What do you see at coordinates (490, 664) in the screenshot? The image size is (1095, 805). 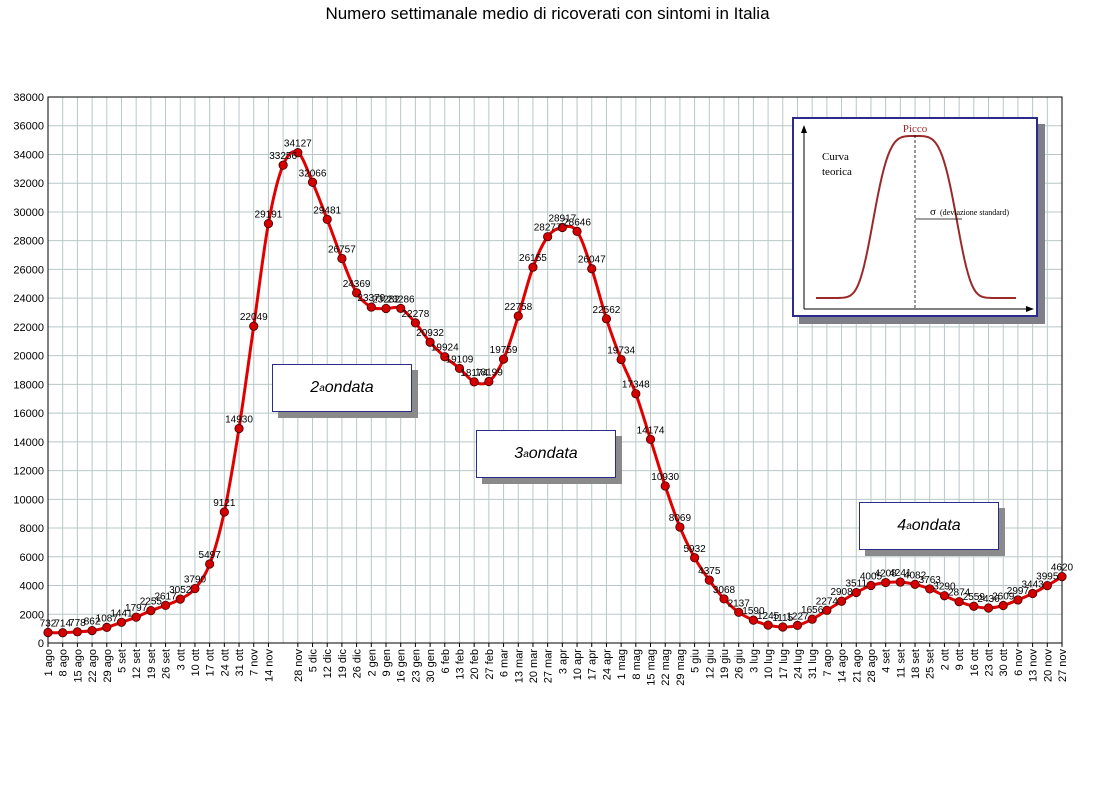 I see `x-tick-label: 27 feb` at bounding box center [490, 664].